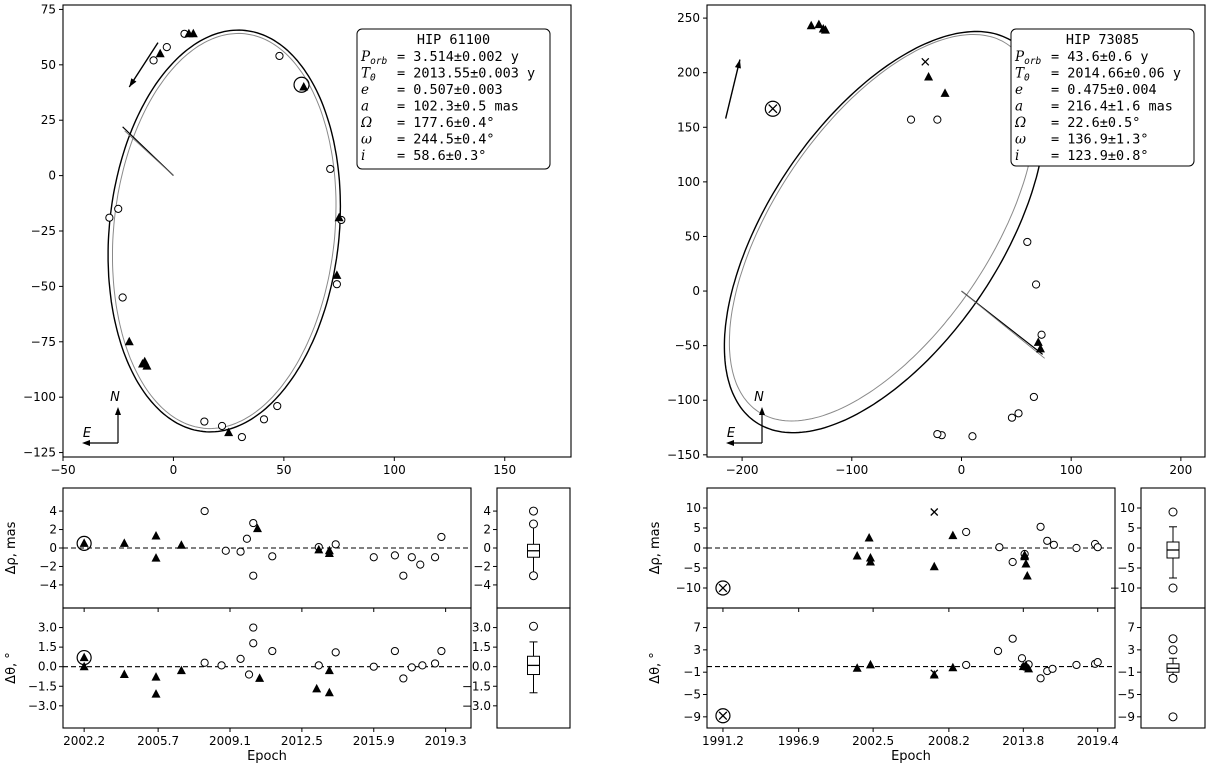 The width and height of the screenshot is (1210, 768). I want to click on o1-ytick-label: −50, so click(43, 286).